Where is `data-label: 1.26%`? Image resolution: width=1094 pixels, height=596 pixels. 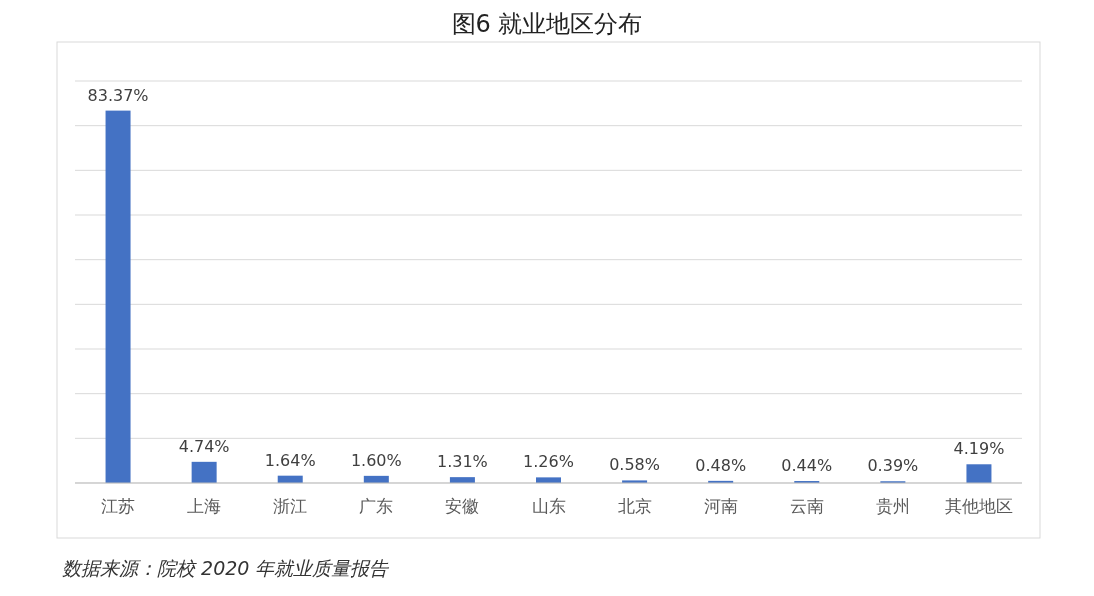
data-label: 1.26% is located at coordinates (548, 462).